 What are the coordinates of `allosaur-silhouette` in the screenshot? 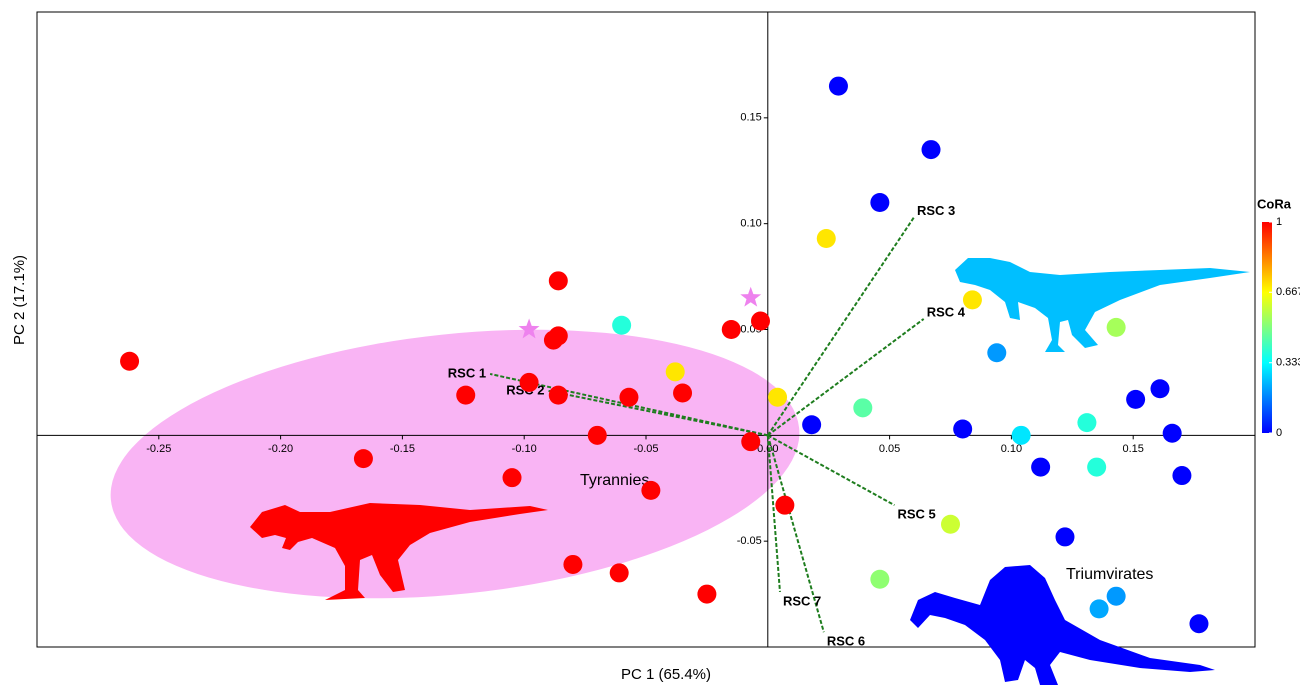 It's located at (1102, 305).